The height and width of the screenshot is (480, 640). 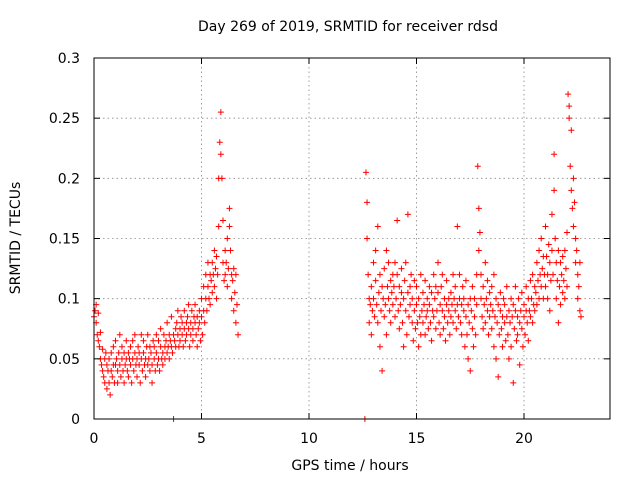 I want to click on x-tick-label: 15, so click(x=417, y=439).